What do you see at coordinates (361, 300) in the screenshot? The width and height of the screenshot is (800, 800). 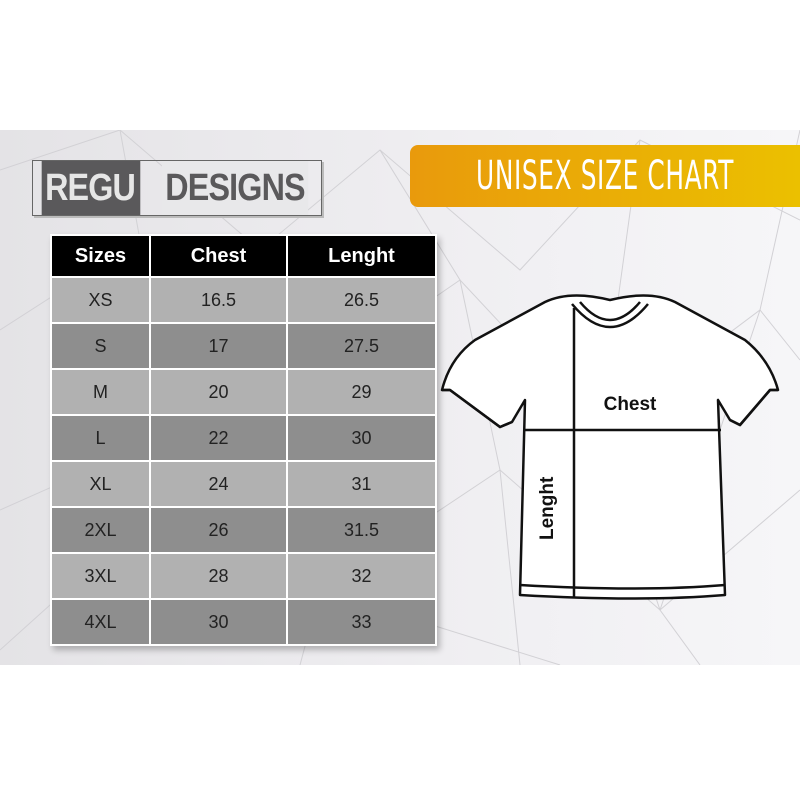 I see `length-cell: 26.5` at bounding box center [361, 300].